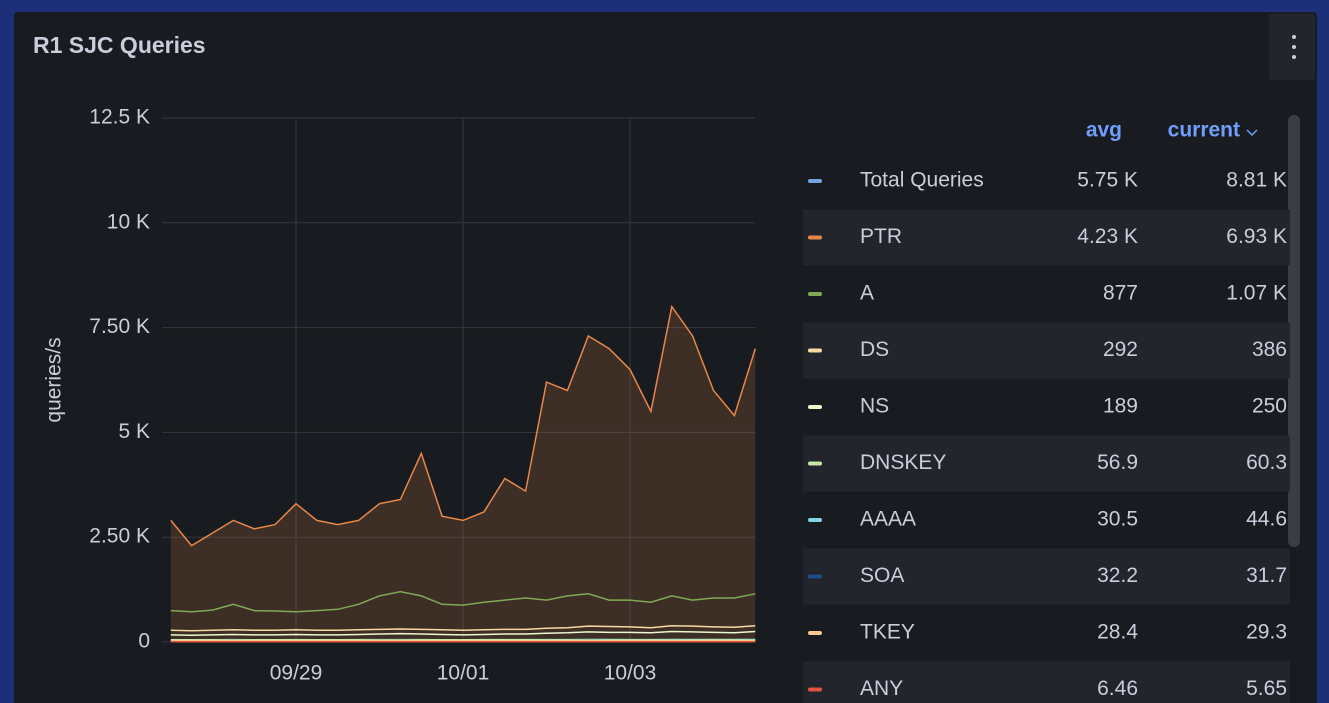  What do you see at coordinates (54, 379) in the screenshot?
I see `y-axis-label: queries/s` at bounding box center [54, 379].